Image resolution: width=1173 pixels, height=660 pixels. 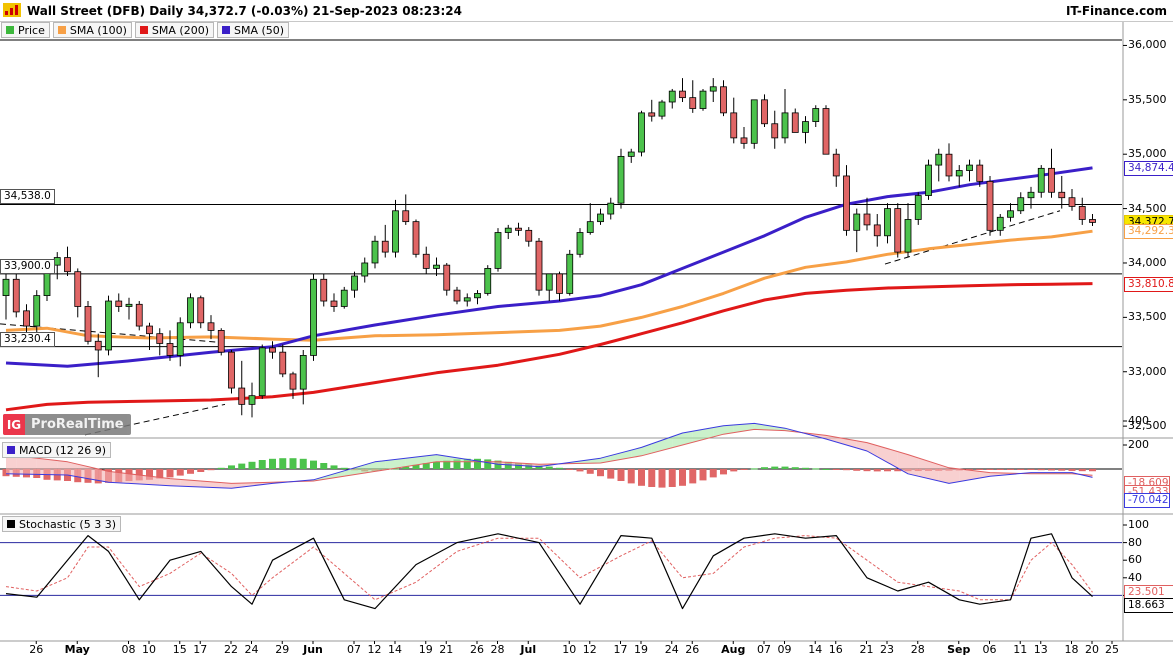 I want to click on prorealtime-watermark: IG ProRealTime, so click(x=67, y=424).